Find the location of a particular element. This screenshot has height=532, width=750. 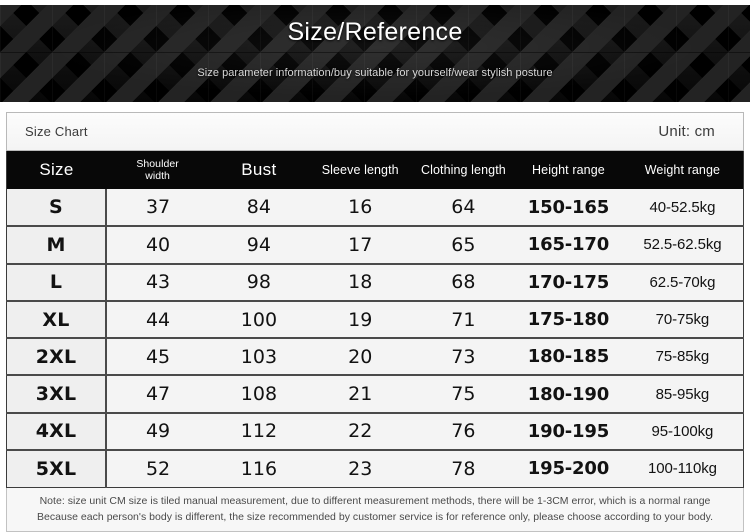

table-row: 3XL 47 108 21 75 180-190 85-95kg is located at coordinates (375, 393).